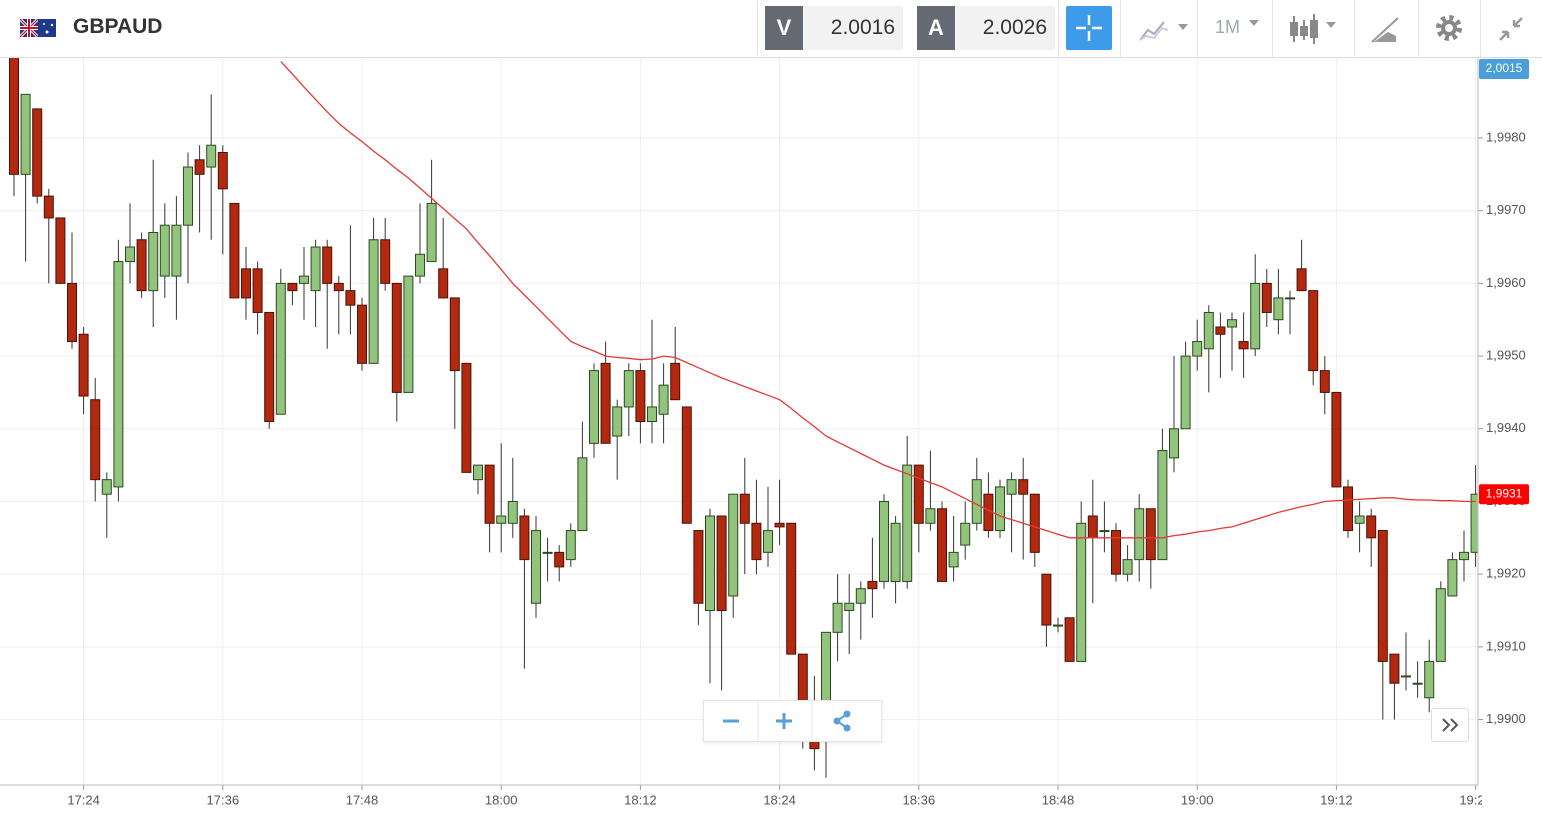  What do you see at coordinates (1386, 29) in the screenshot?
I see `draw-button` at bounding box center [1386, 29].